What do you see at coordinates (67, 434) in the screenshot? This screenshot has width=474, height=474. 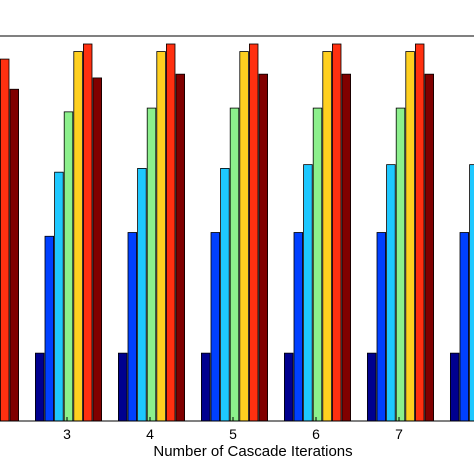 I see `x-tick-label-3: 3` at bounding box center [67, 434].